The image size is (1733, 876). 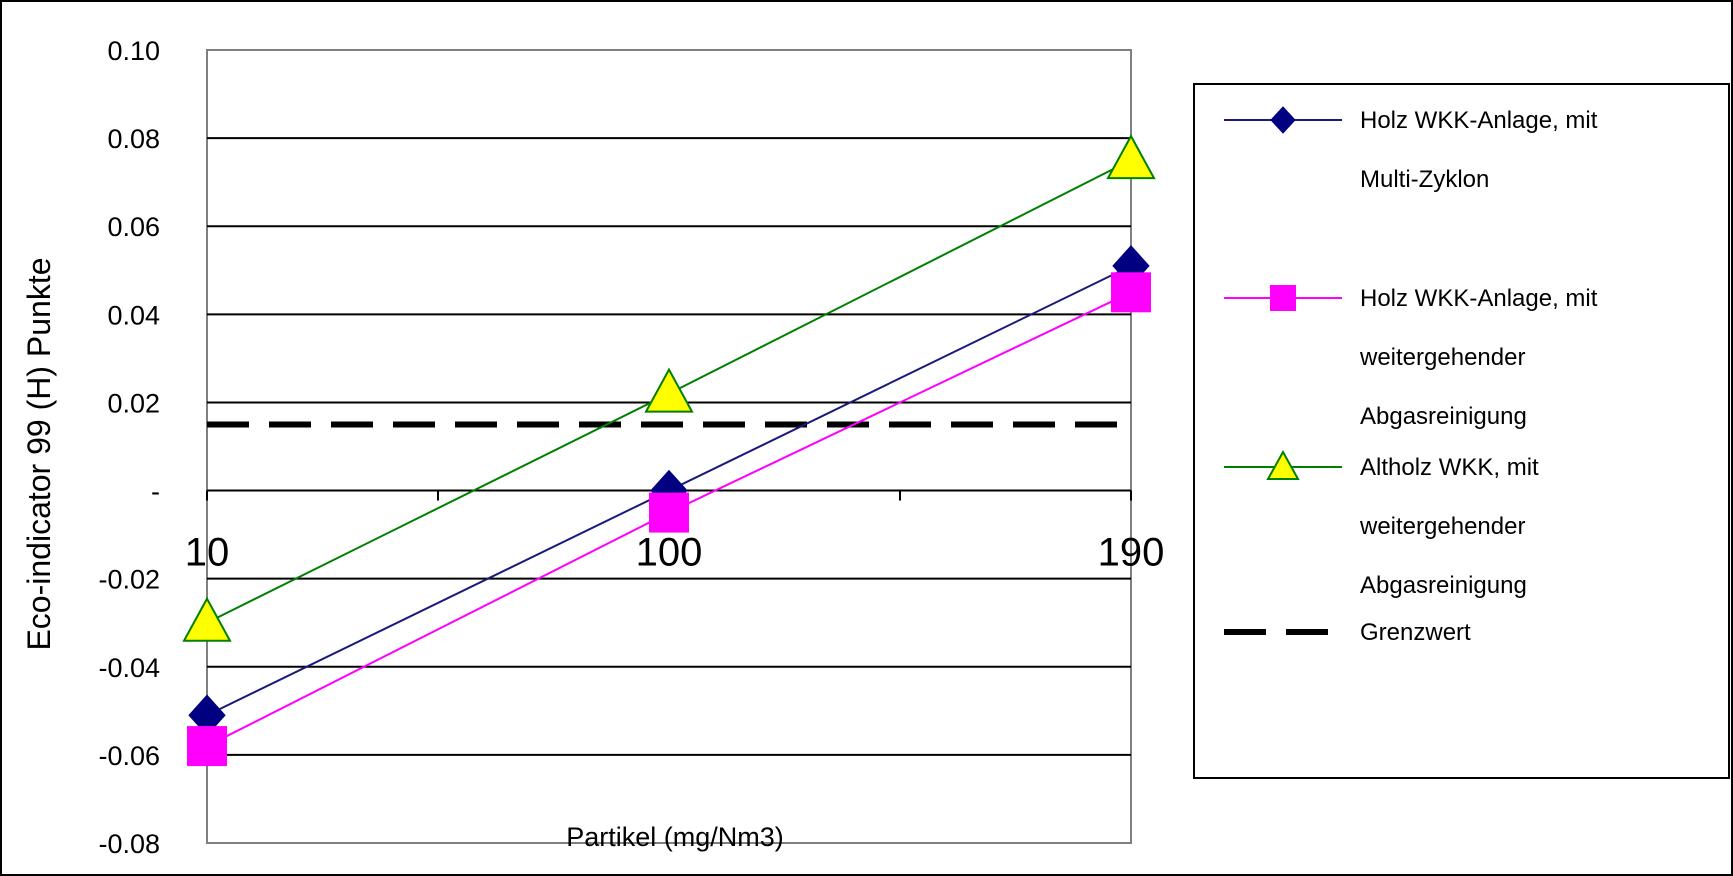 I want to click on y-tick-label: 0.08, so click(x=133, y=139).